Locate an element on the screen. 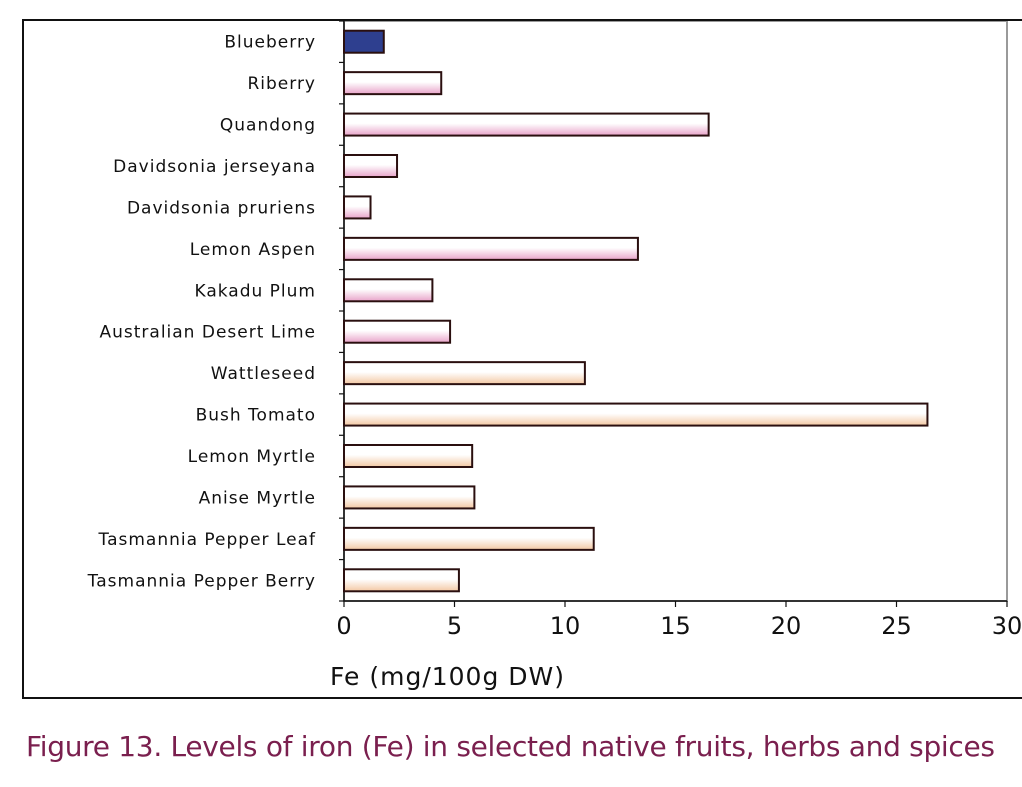 Image resolution: width=1022 pixels, height=787 pixels. category-label: Australian Desert Lime is located at coordinates (207, 333).